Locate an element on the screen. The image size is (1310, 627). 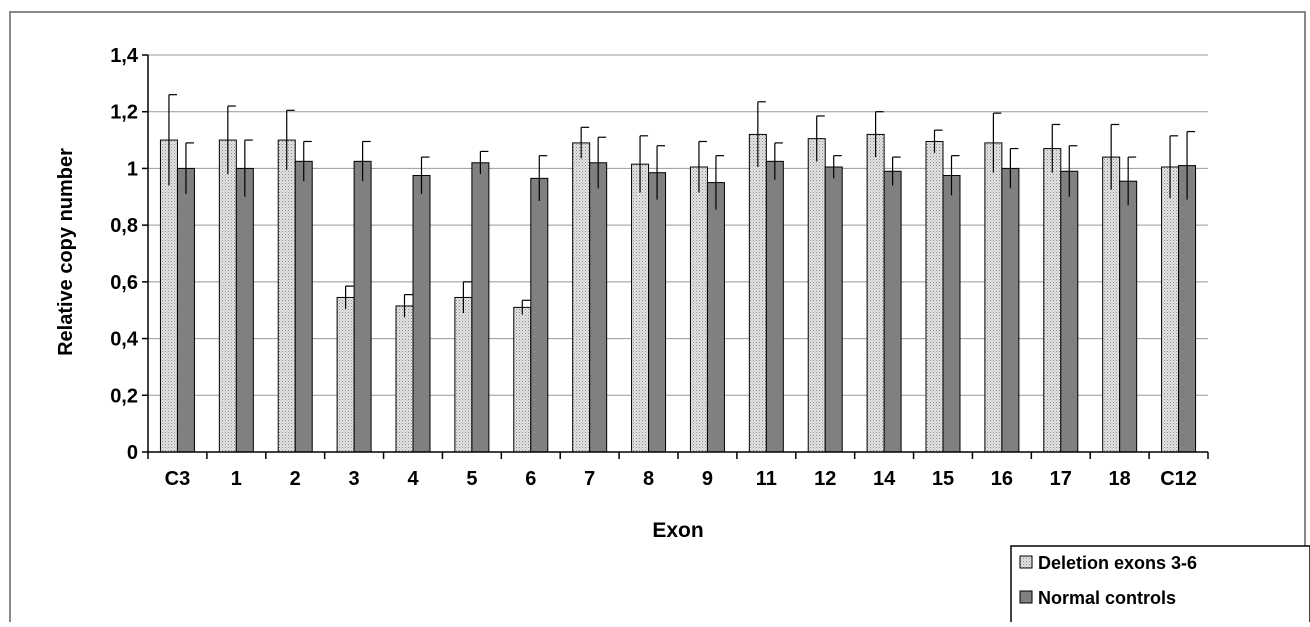
y-tick-label: 0,4 is located at coordinates (124, 340).